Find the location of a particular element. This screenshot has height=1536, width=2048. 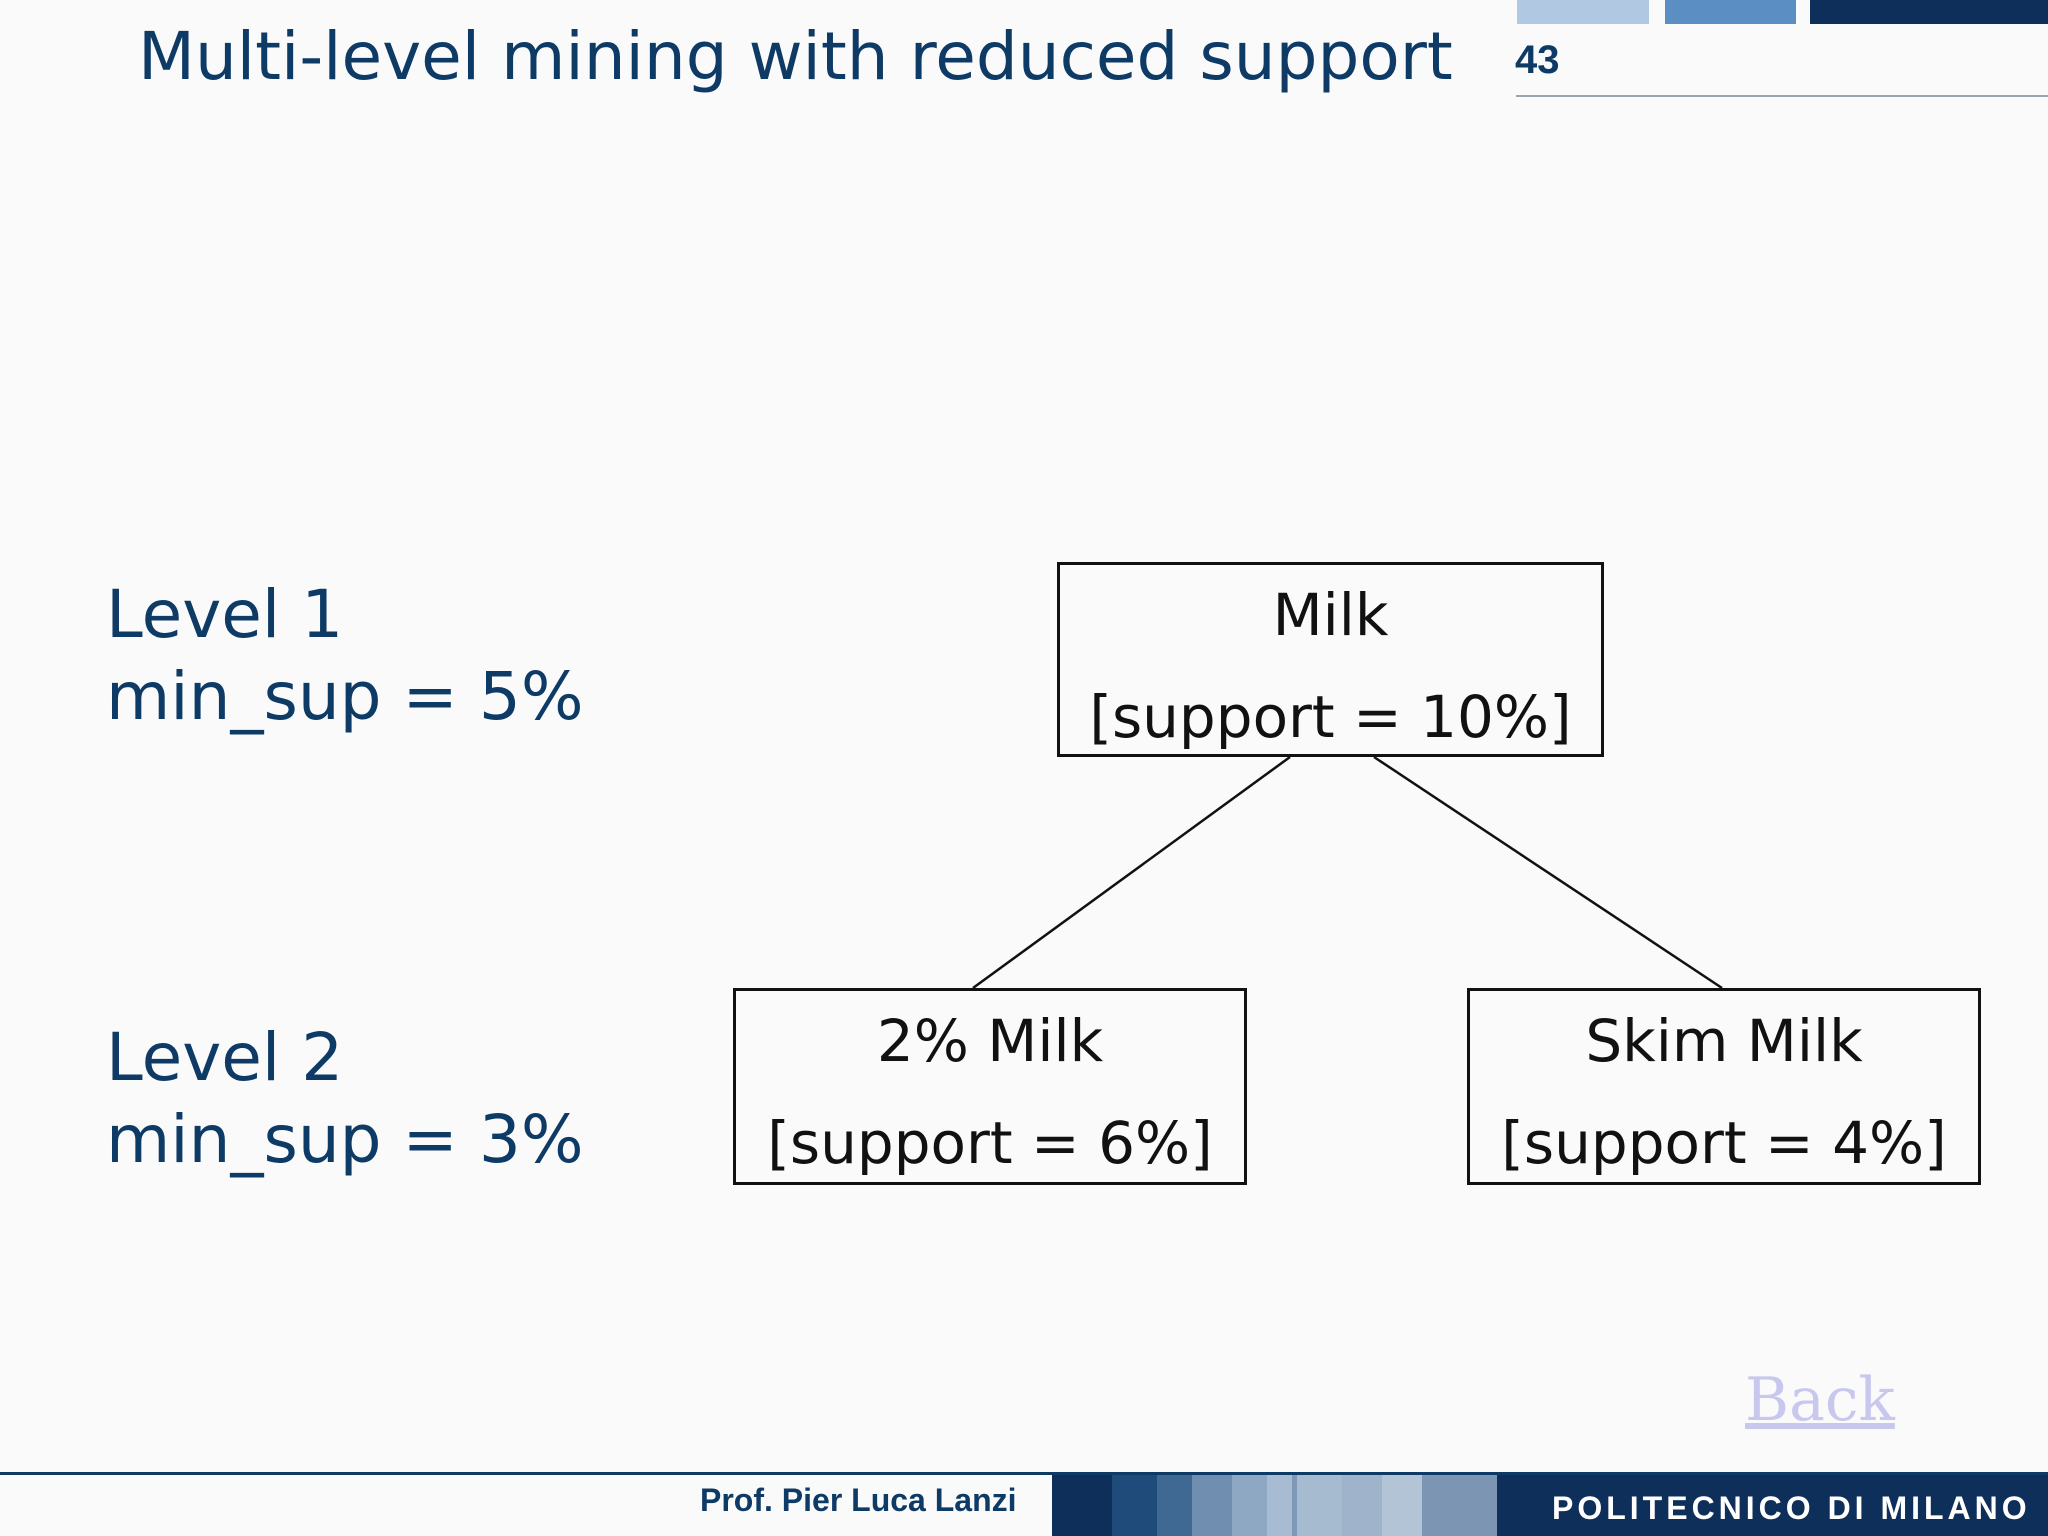

node-name: Skim Milk is located at coordinates (1724, 1041).